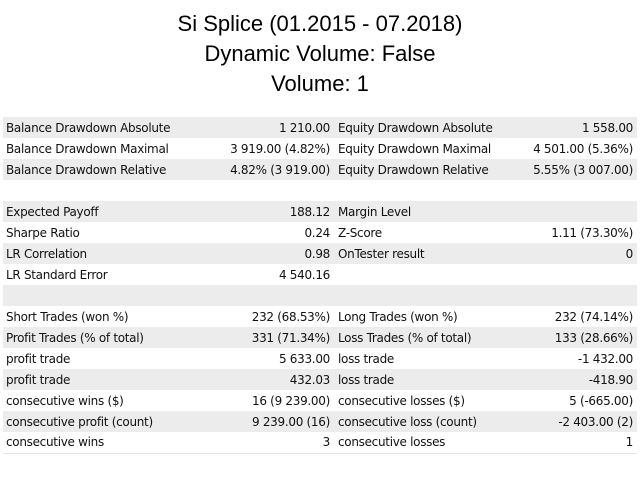 This screenshot has width=640, height=480. I want to click on stat-label: consecutive losses ($), so click(401, 400).